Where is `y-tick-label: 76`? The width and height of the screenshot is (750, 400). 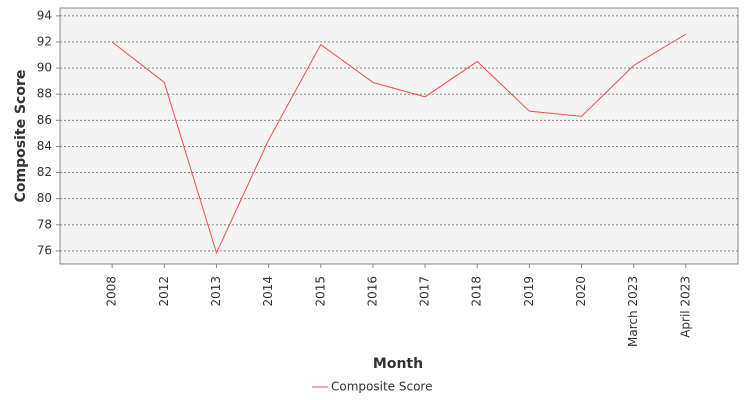
y-tick-label: 76 is located at coordinates (44, 250).